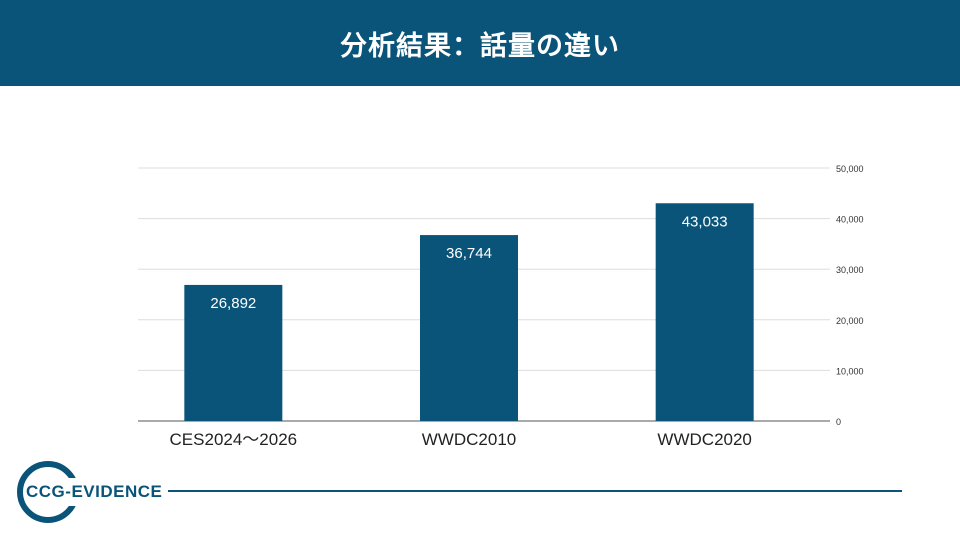 This screenshot has height=540, width=960. I want to click on logo-text: CCG-EVIDENCE, so click(94, 491).